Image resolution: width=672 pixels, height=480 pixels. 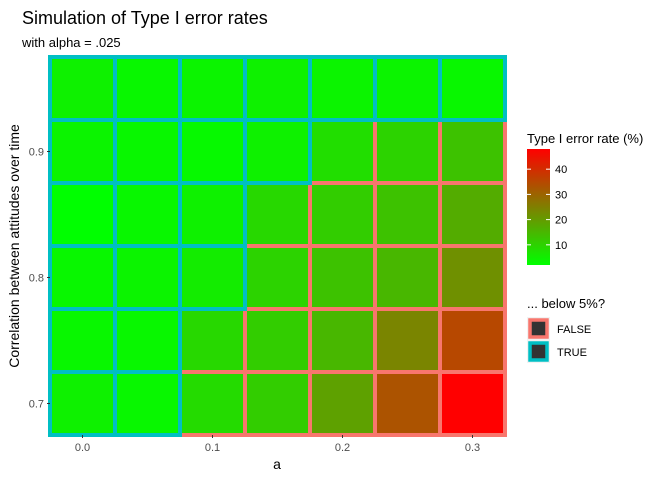 I want to click on chart-subtitle: with alpha = .025, so click(x=71, y=42).